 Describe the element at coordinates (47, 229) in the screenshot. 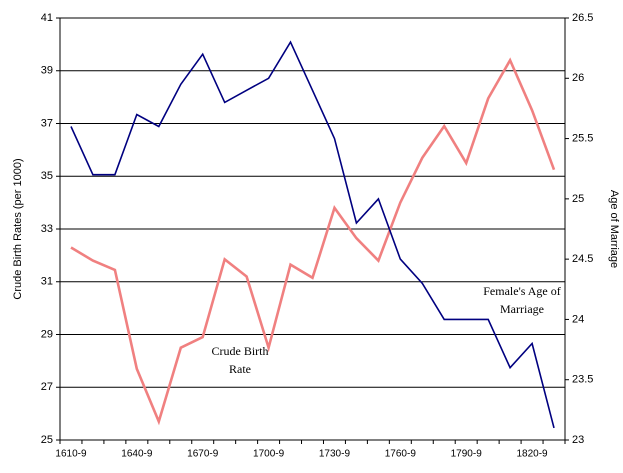

I see `y-tick-label: 33` at that location.